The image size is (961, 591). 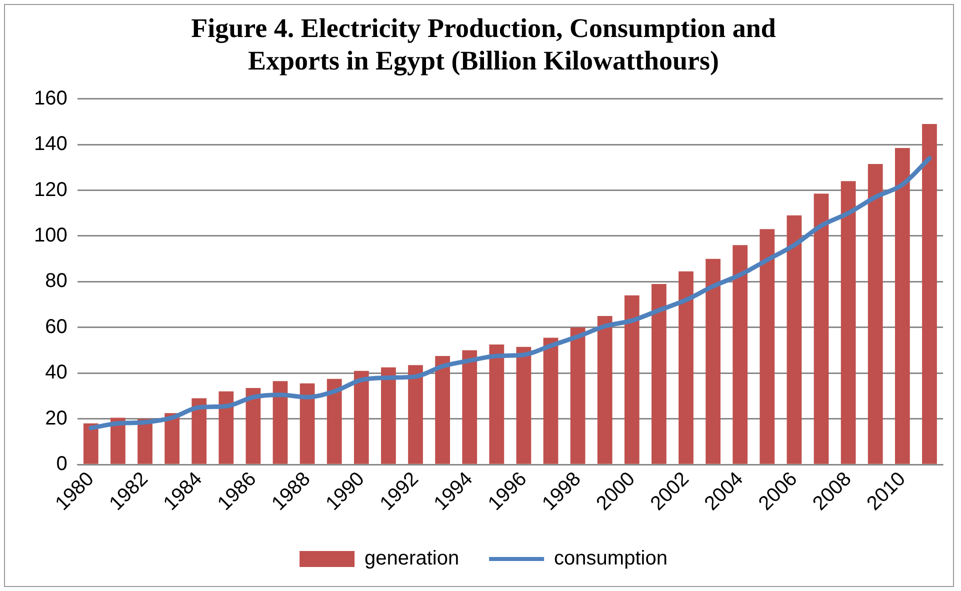 I want to click on y-tick-label: 160, so click(x=51, y=98).